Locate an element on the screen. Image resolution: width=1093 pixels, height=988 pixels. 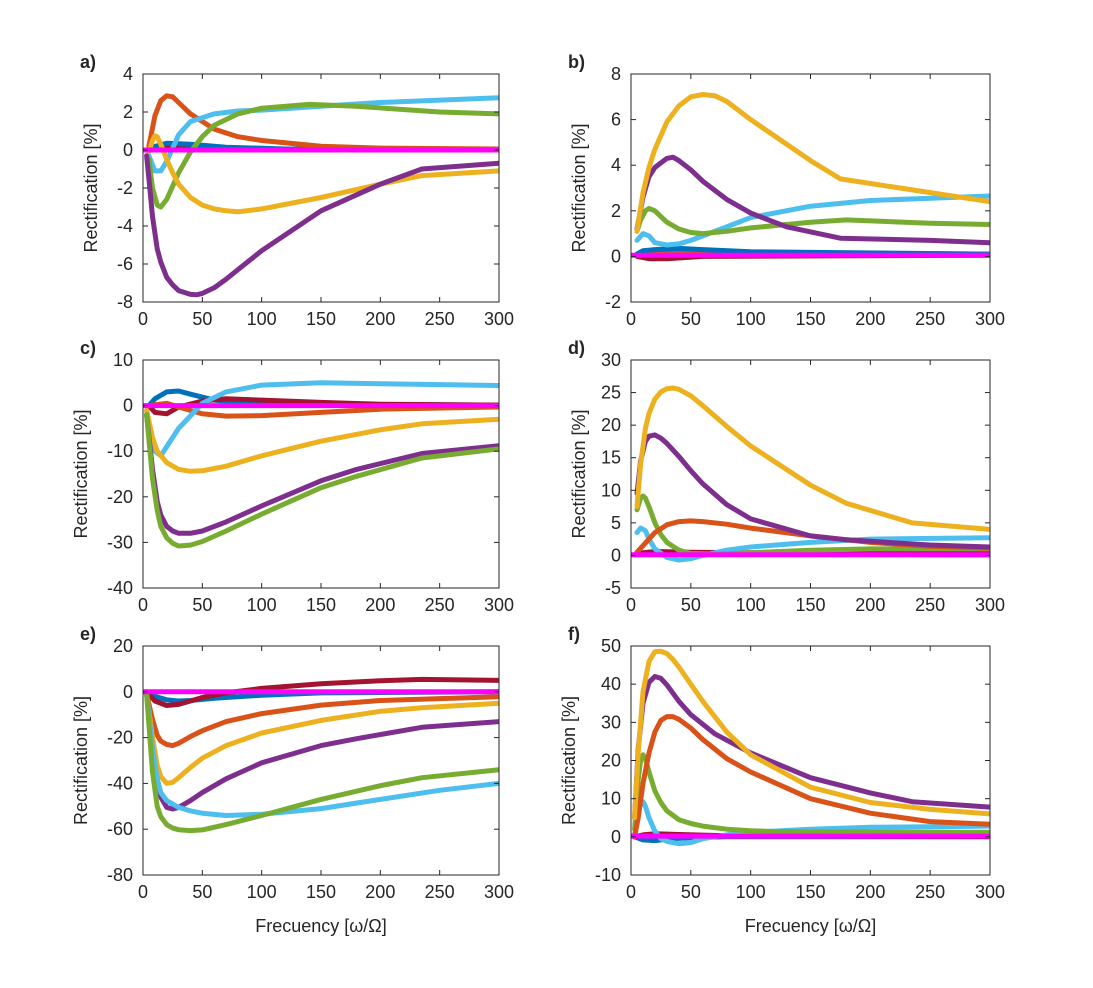
panel-b-xtick-label: 300 is located at coordinates (990, 319).